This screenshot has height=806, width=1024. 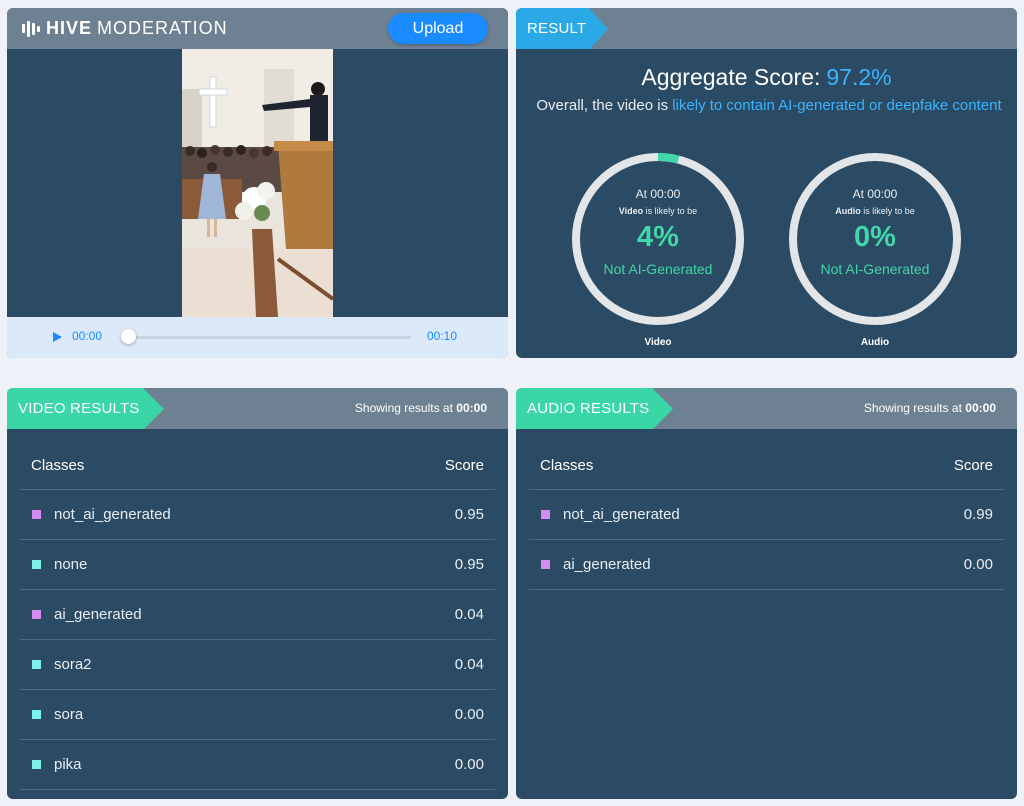 What do you see at coordinates (128, 336) in the screenshot?
I see `scrub-handle` at bounding box center [128, 336].